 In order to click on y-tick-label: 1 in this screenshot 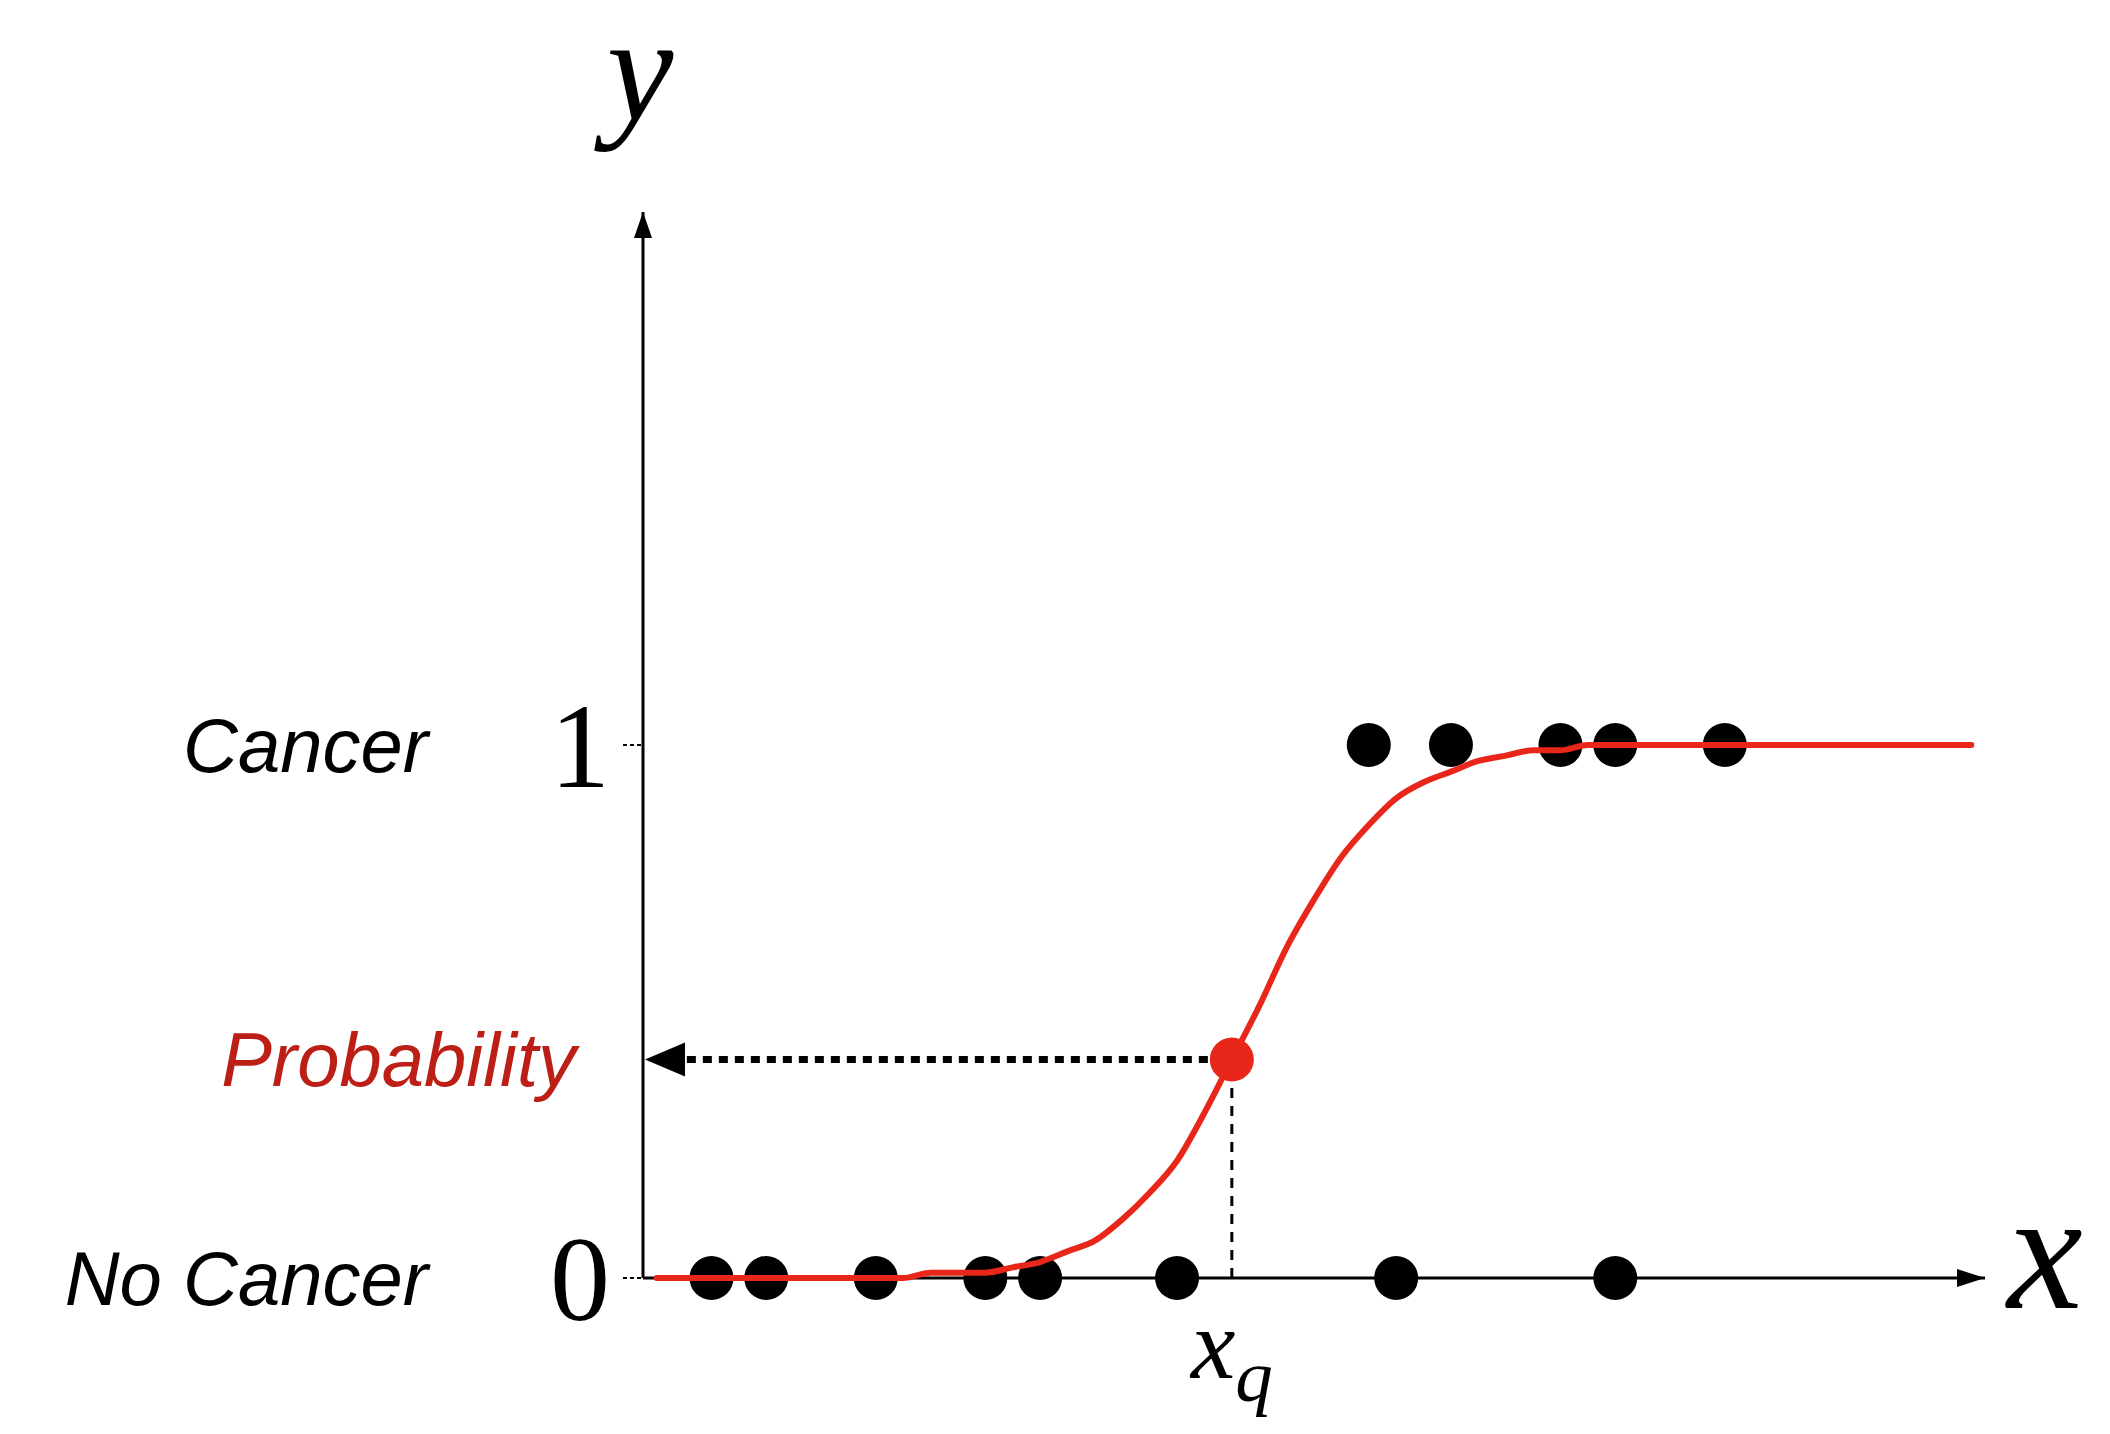, I will do `click(580, 746)`.